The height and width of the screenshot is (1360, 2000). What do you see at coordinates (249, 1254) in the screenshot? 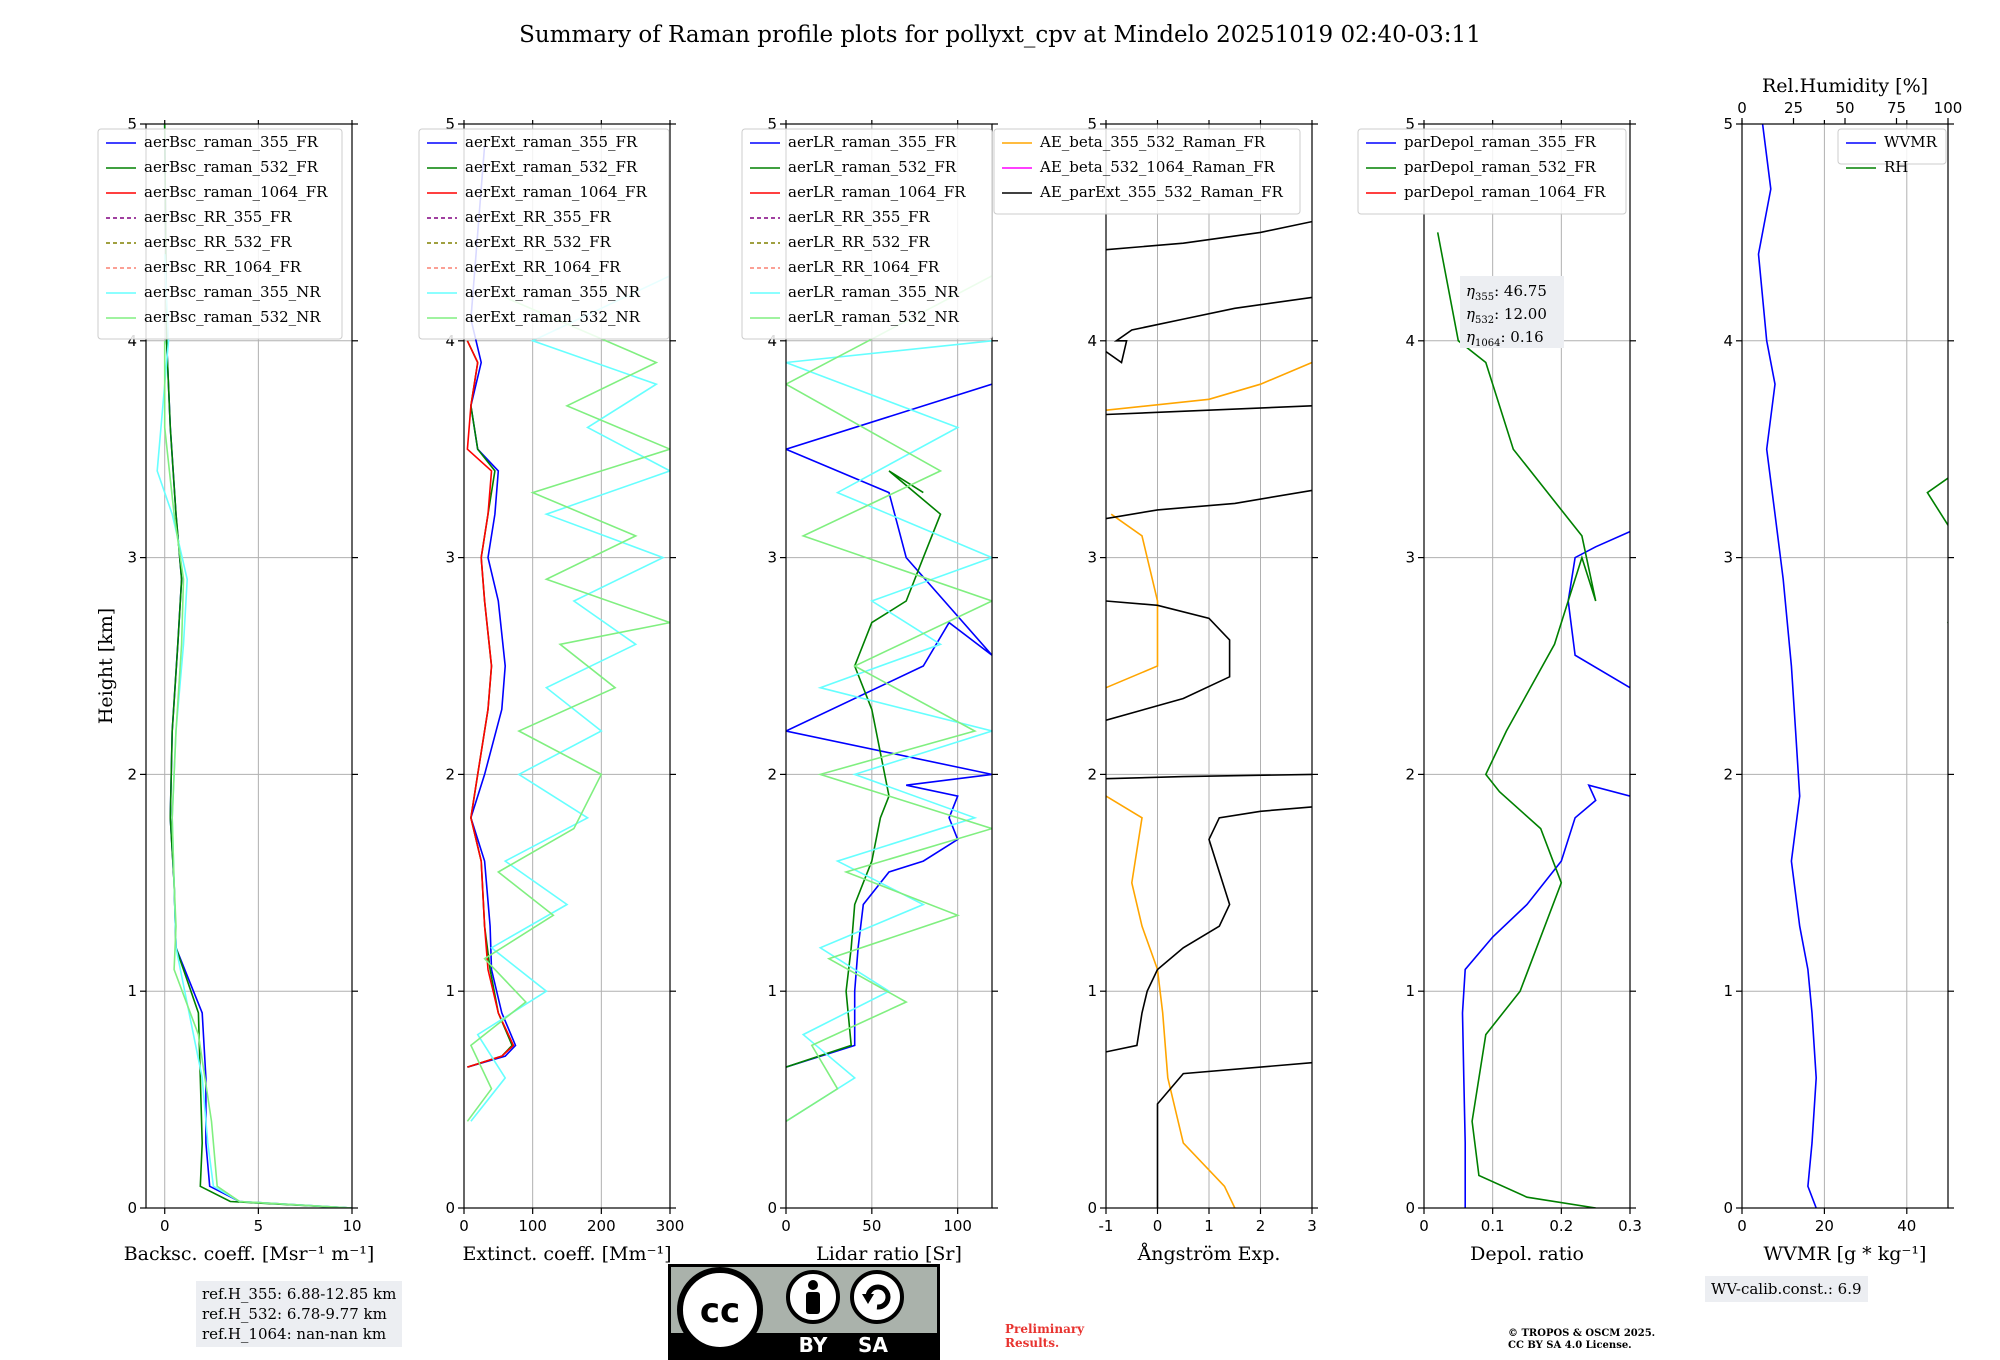
I see `x-axis-label: Backsc. coeff. [Msr⁻¹ m⁻¹]` at bounding box center [249, 1254].